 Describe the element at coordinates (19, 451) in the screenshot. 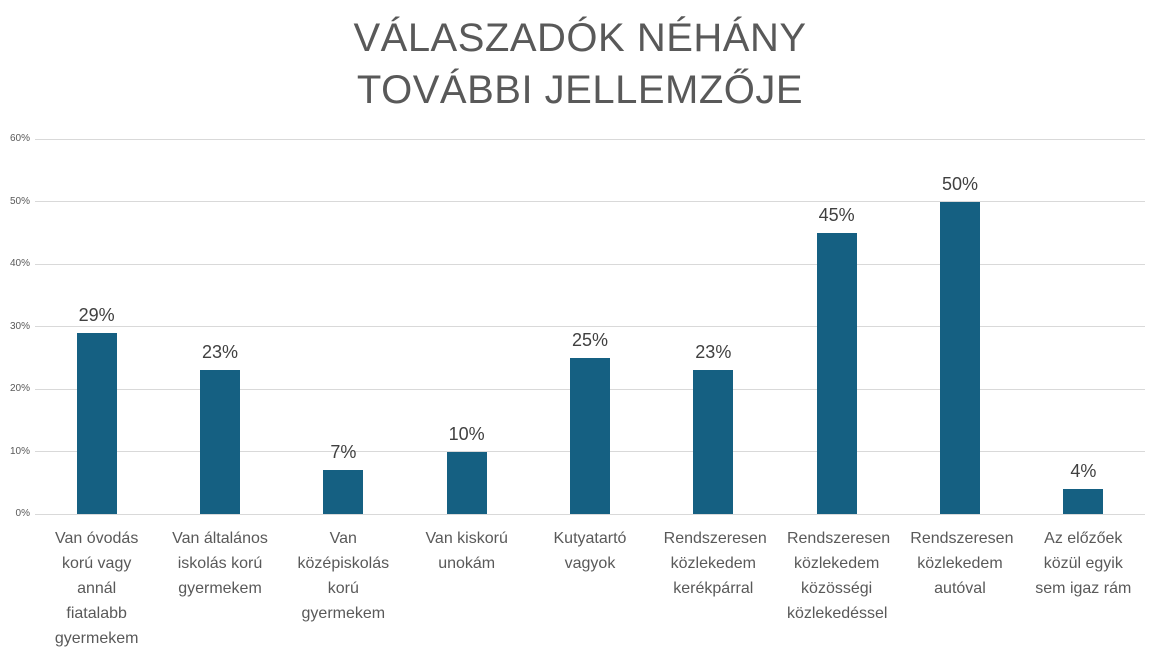

I see `y-tick-label: 10%` at that location.